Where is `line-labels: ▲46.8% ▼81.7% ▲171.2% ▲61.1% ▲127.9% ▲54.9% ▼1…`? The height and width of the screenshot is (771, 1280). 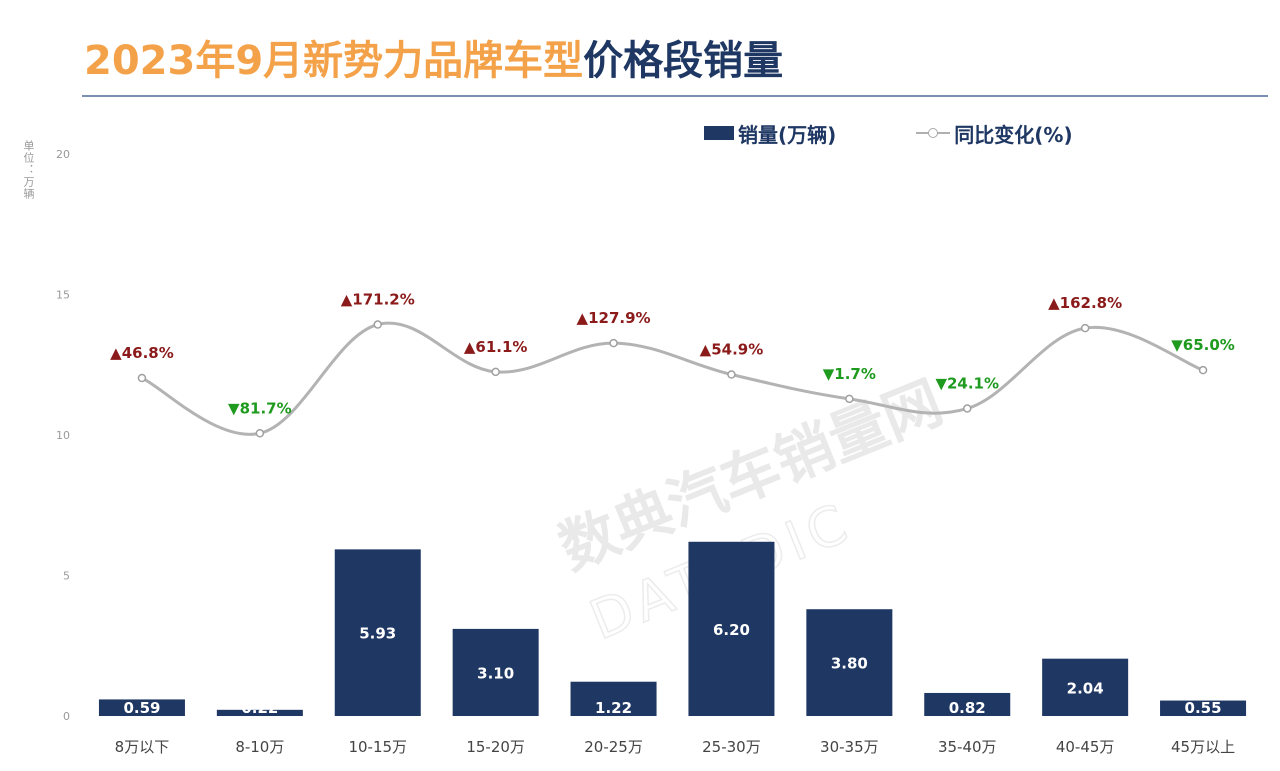 line-labels: ▲46.8% ▼81.7% ▲171.2% ▲61.1% ▲127.9% ▲54.9% ▼1… is located at coordinates (672, 354).